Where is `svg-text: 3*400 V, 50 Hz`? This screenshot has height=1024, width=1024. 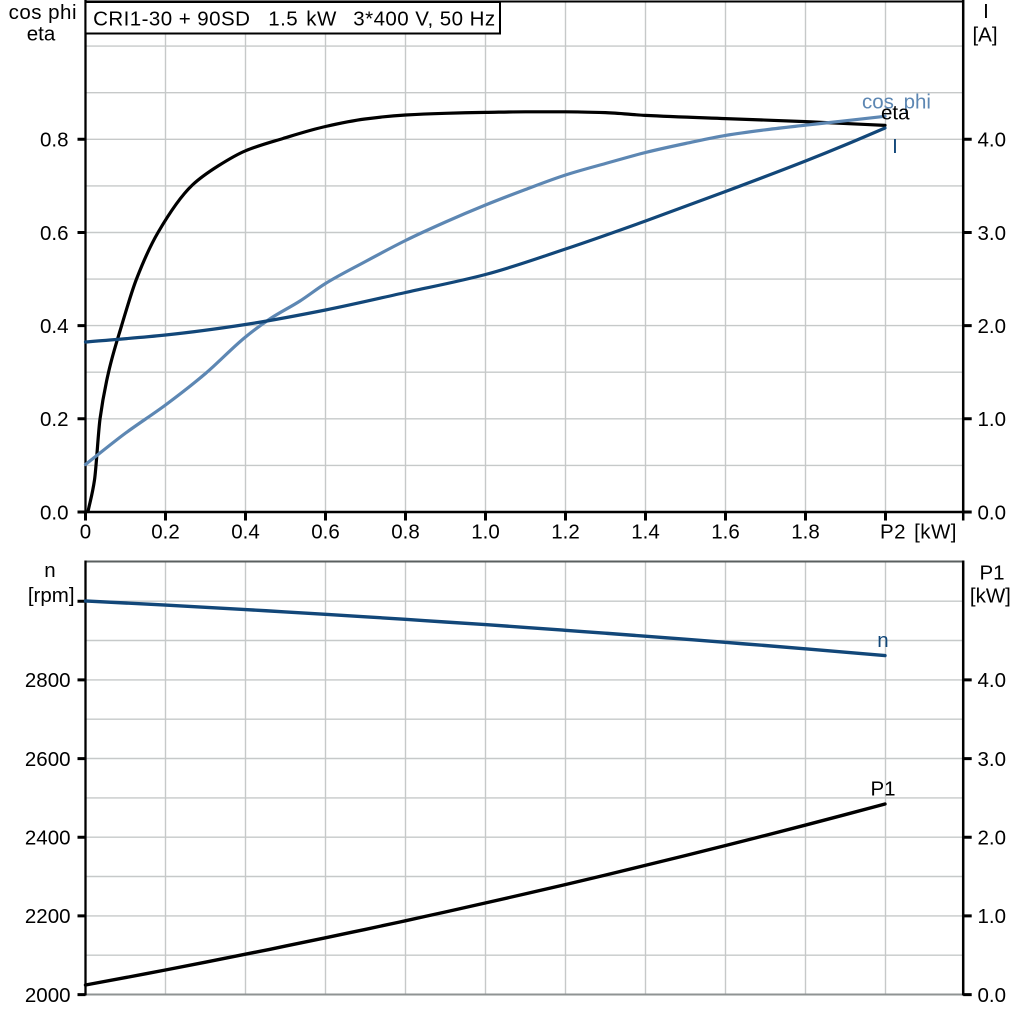
svg-text: 3*400 V, 50 Hz is located at coordinates (424, 18).